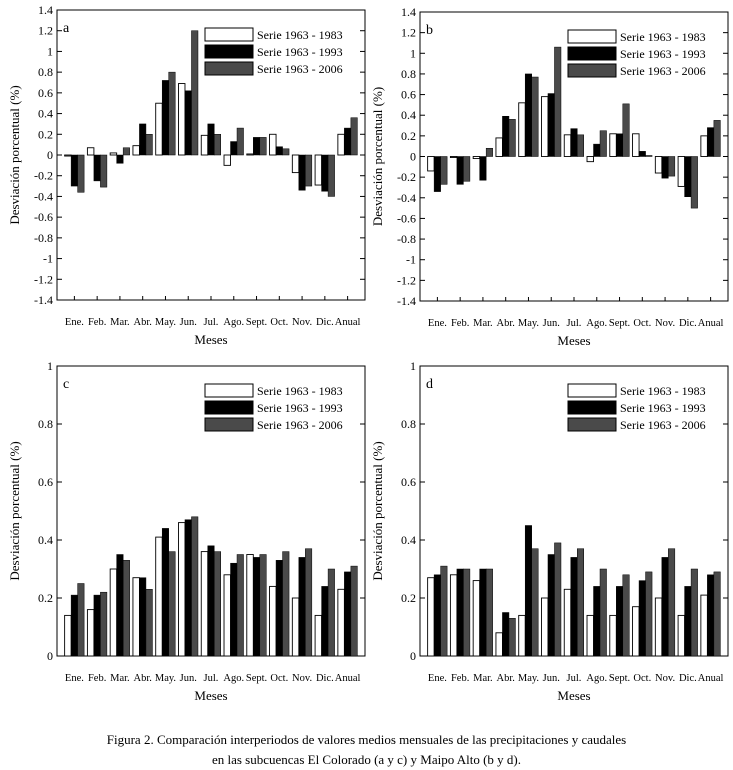 The height and width of the screenshot is (770, 733). What do you see at coordinates (453, 157) in the screenshot?
I see `bar-serie1963-1983-feb` at bounding box center [453, 157].